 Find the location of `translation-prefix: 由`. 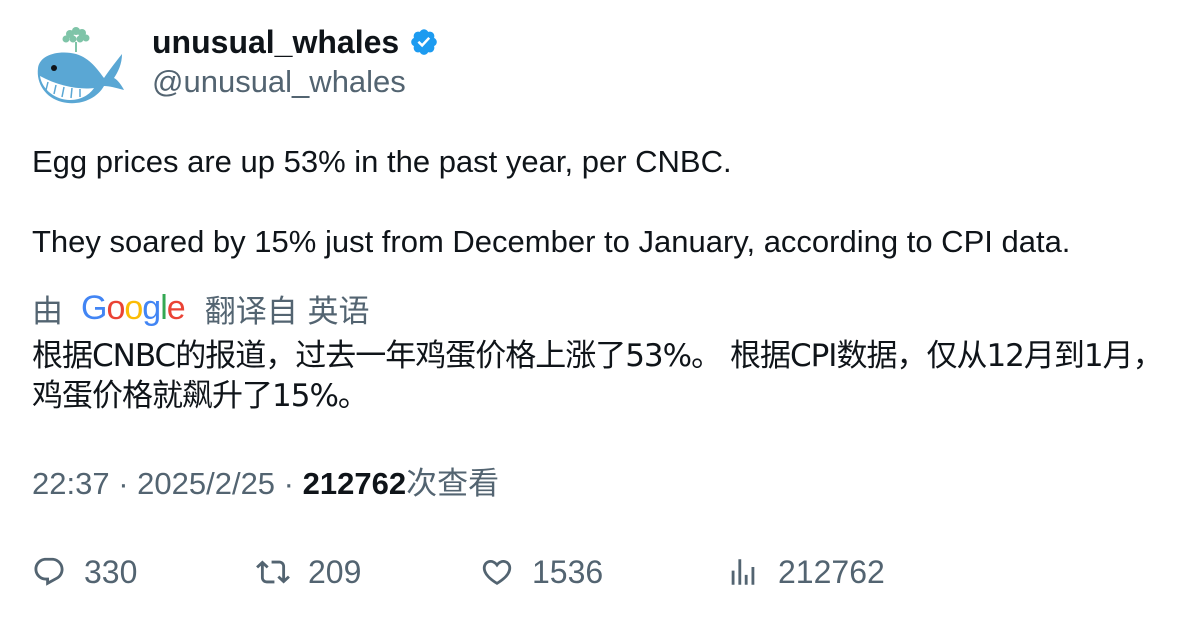

translation-prefix: 由 is located at coordinates (47, 311).